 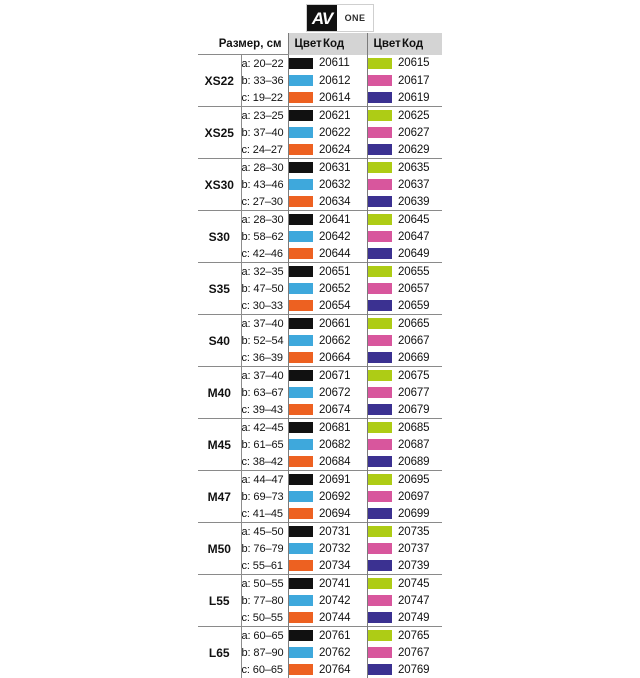 I want to click on code-cell-2: 20659, so click(x=420, y=306).